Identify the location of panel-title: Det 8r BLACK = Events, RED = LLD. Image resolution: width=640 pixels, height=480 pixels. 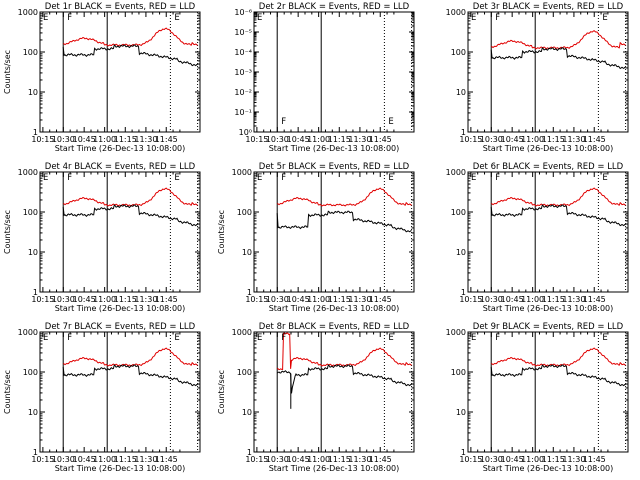
(334, 327).